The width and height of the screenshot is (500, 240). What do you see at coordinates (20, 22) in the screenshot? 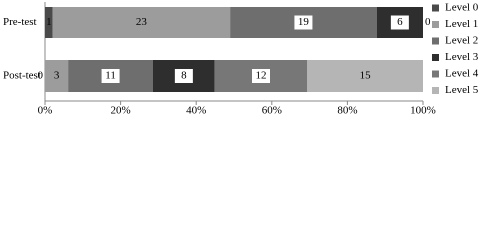
I see `category-label: Pre-test` at bounding box center [20, 22].